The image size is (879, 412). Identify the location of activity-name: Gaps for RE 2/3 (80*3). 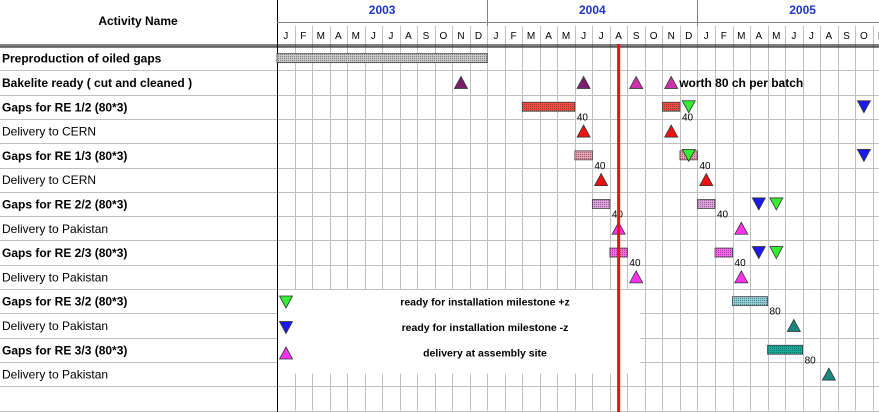
(64, 253).